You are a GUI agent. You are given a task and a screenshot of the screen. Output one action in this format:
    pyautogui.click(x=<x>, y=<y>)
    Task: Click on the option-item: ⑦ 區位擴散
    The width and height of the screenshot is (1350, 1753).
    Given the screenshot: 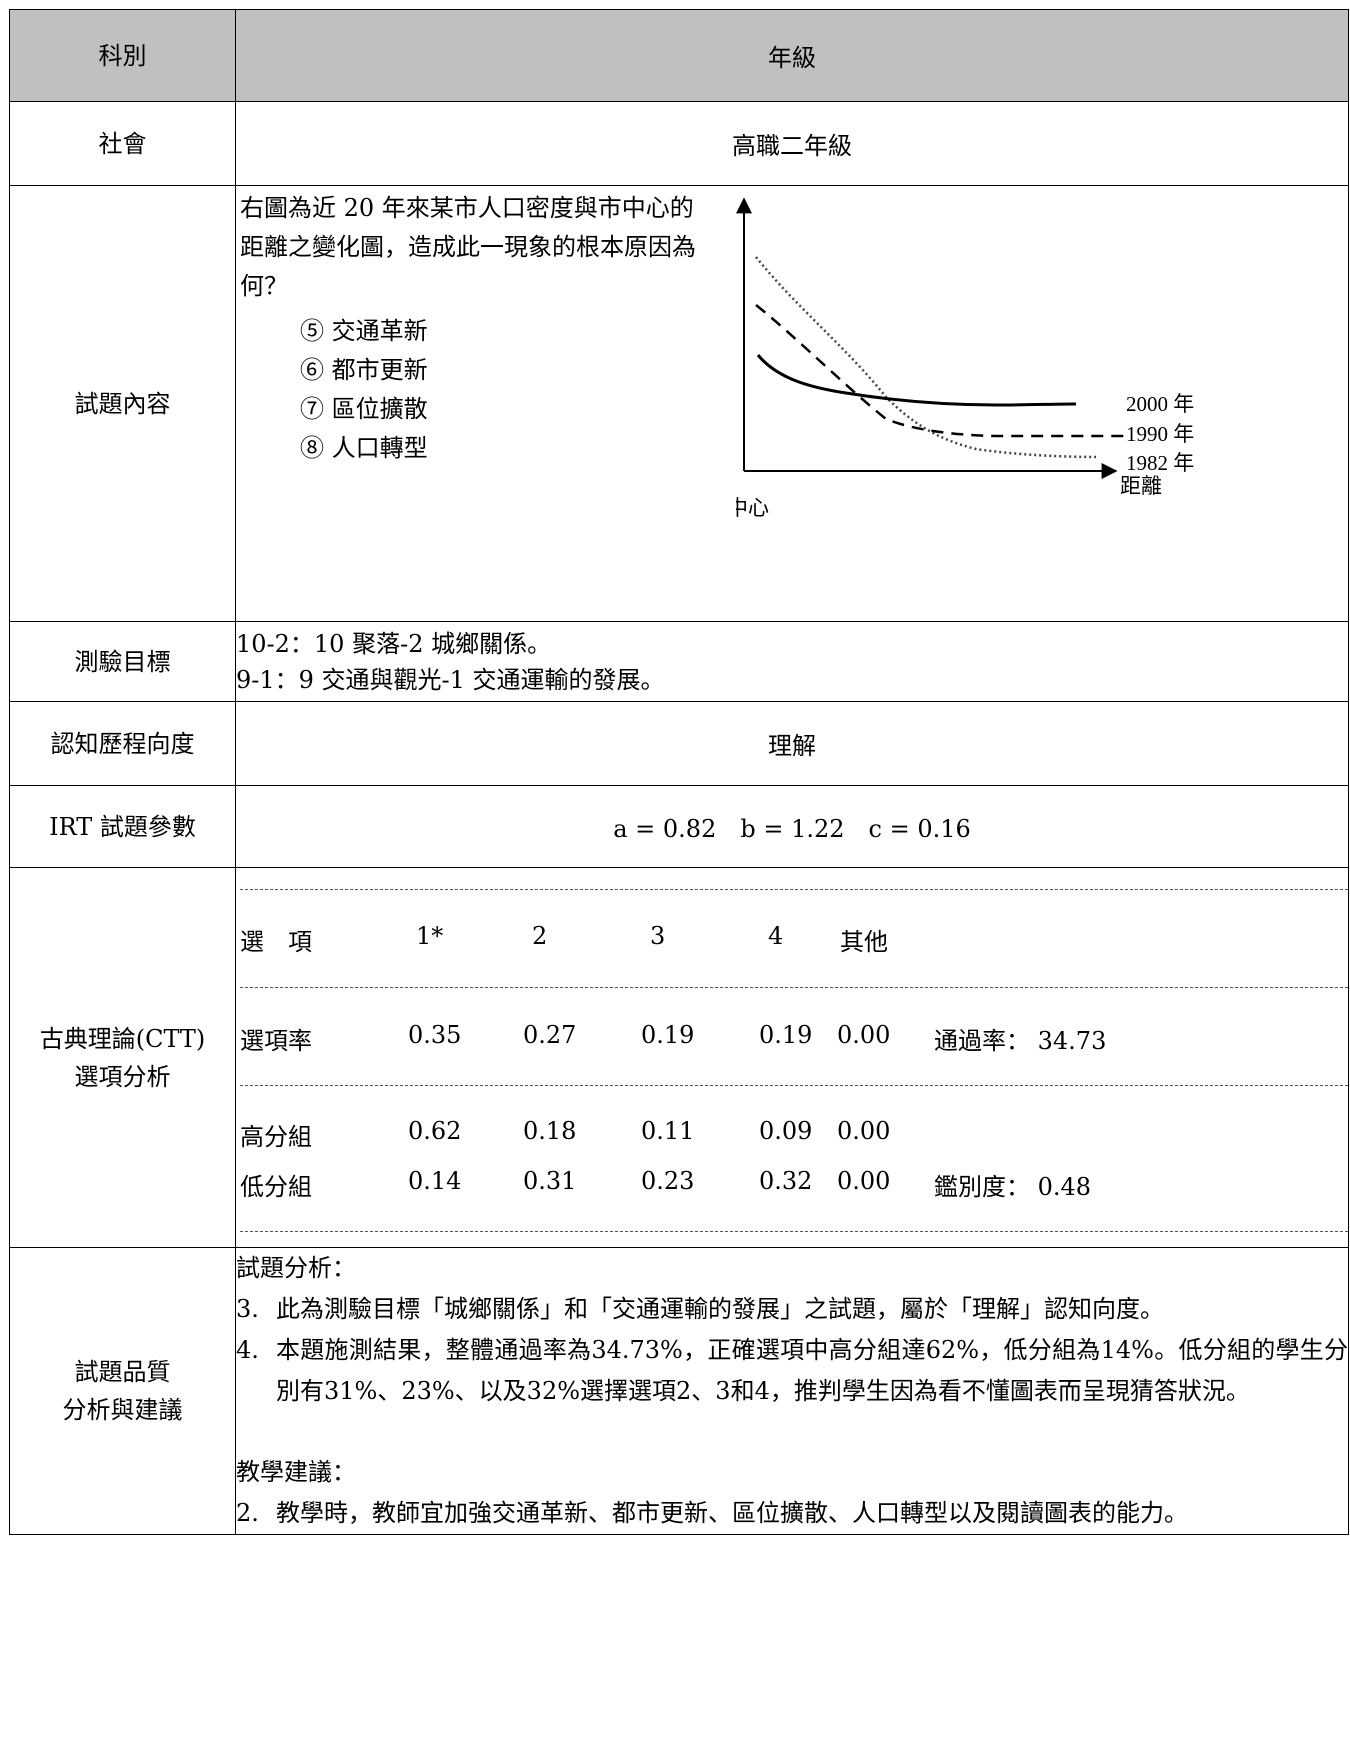 What is the action you would take?
    pyautogui.click(x=364, y=408)
    